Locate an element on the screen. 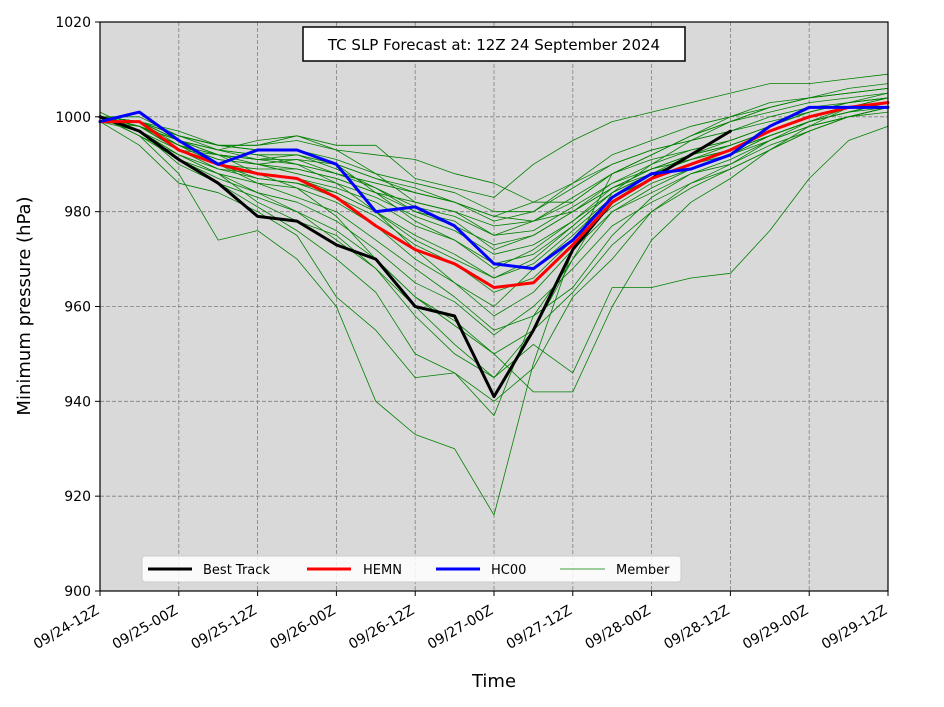 The height and width of the screenshot is (707, 944). legend-label-hemn: HEMN is located at coordinates (382, 570).